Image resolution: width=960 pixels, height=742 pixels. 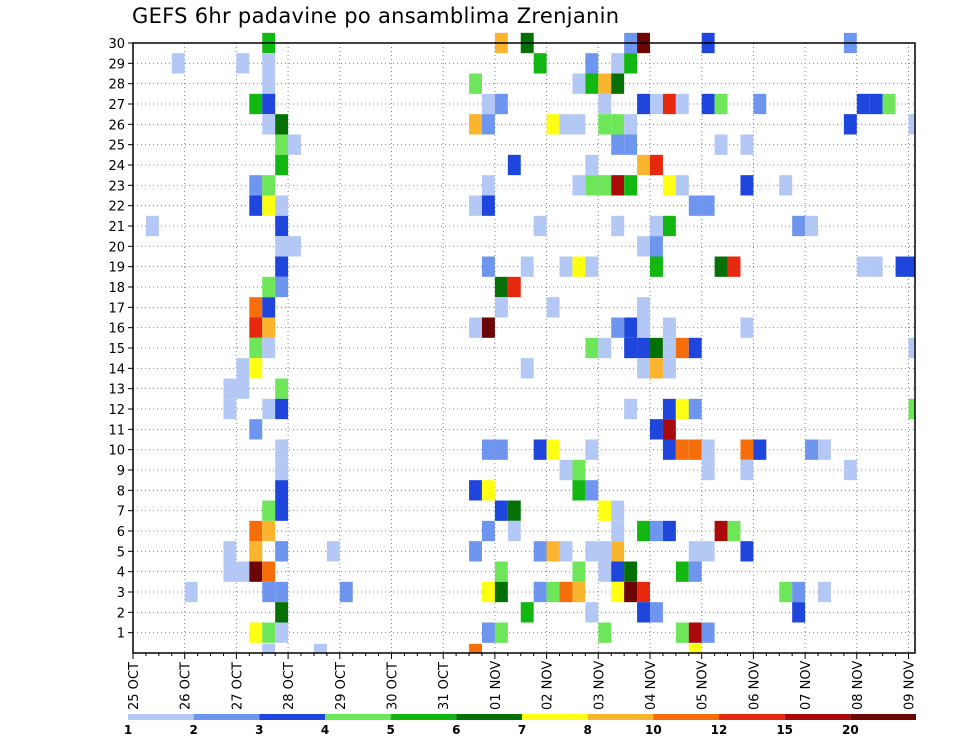 I want to click on y-tick-label: 8, so click(x=121, y=491).